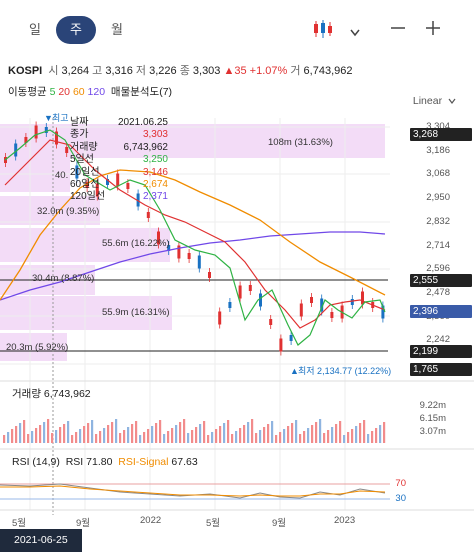 This screenshot has width=474, height=555. Describe the element at coordinates (119, 173) in the screenshot. I see `tooltip-row: 20일선 3,146` at that location.